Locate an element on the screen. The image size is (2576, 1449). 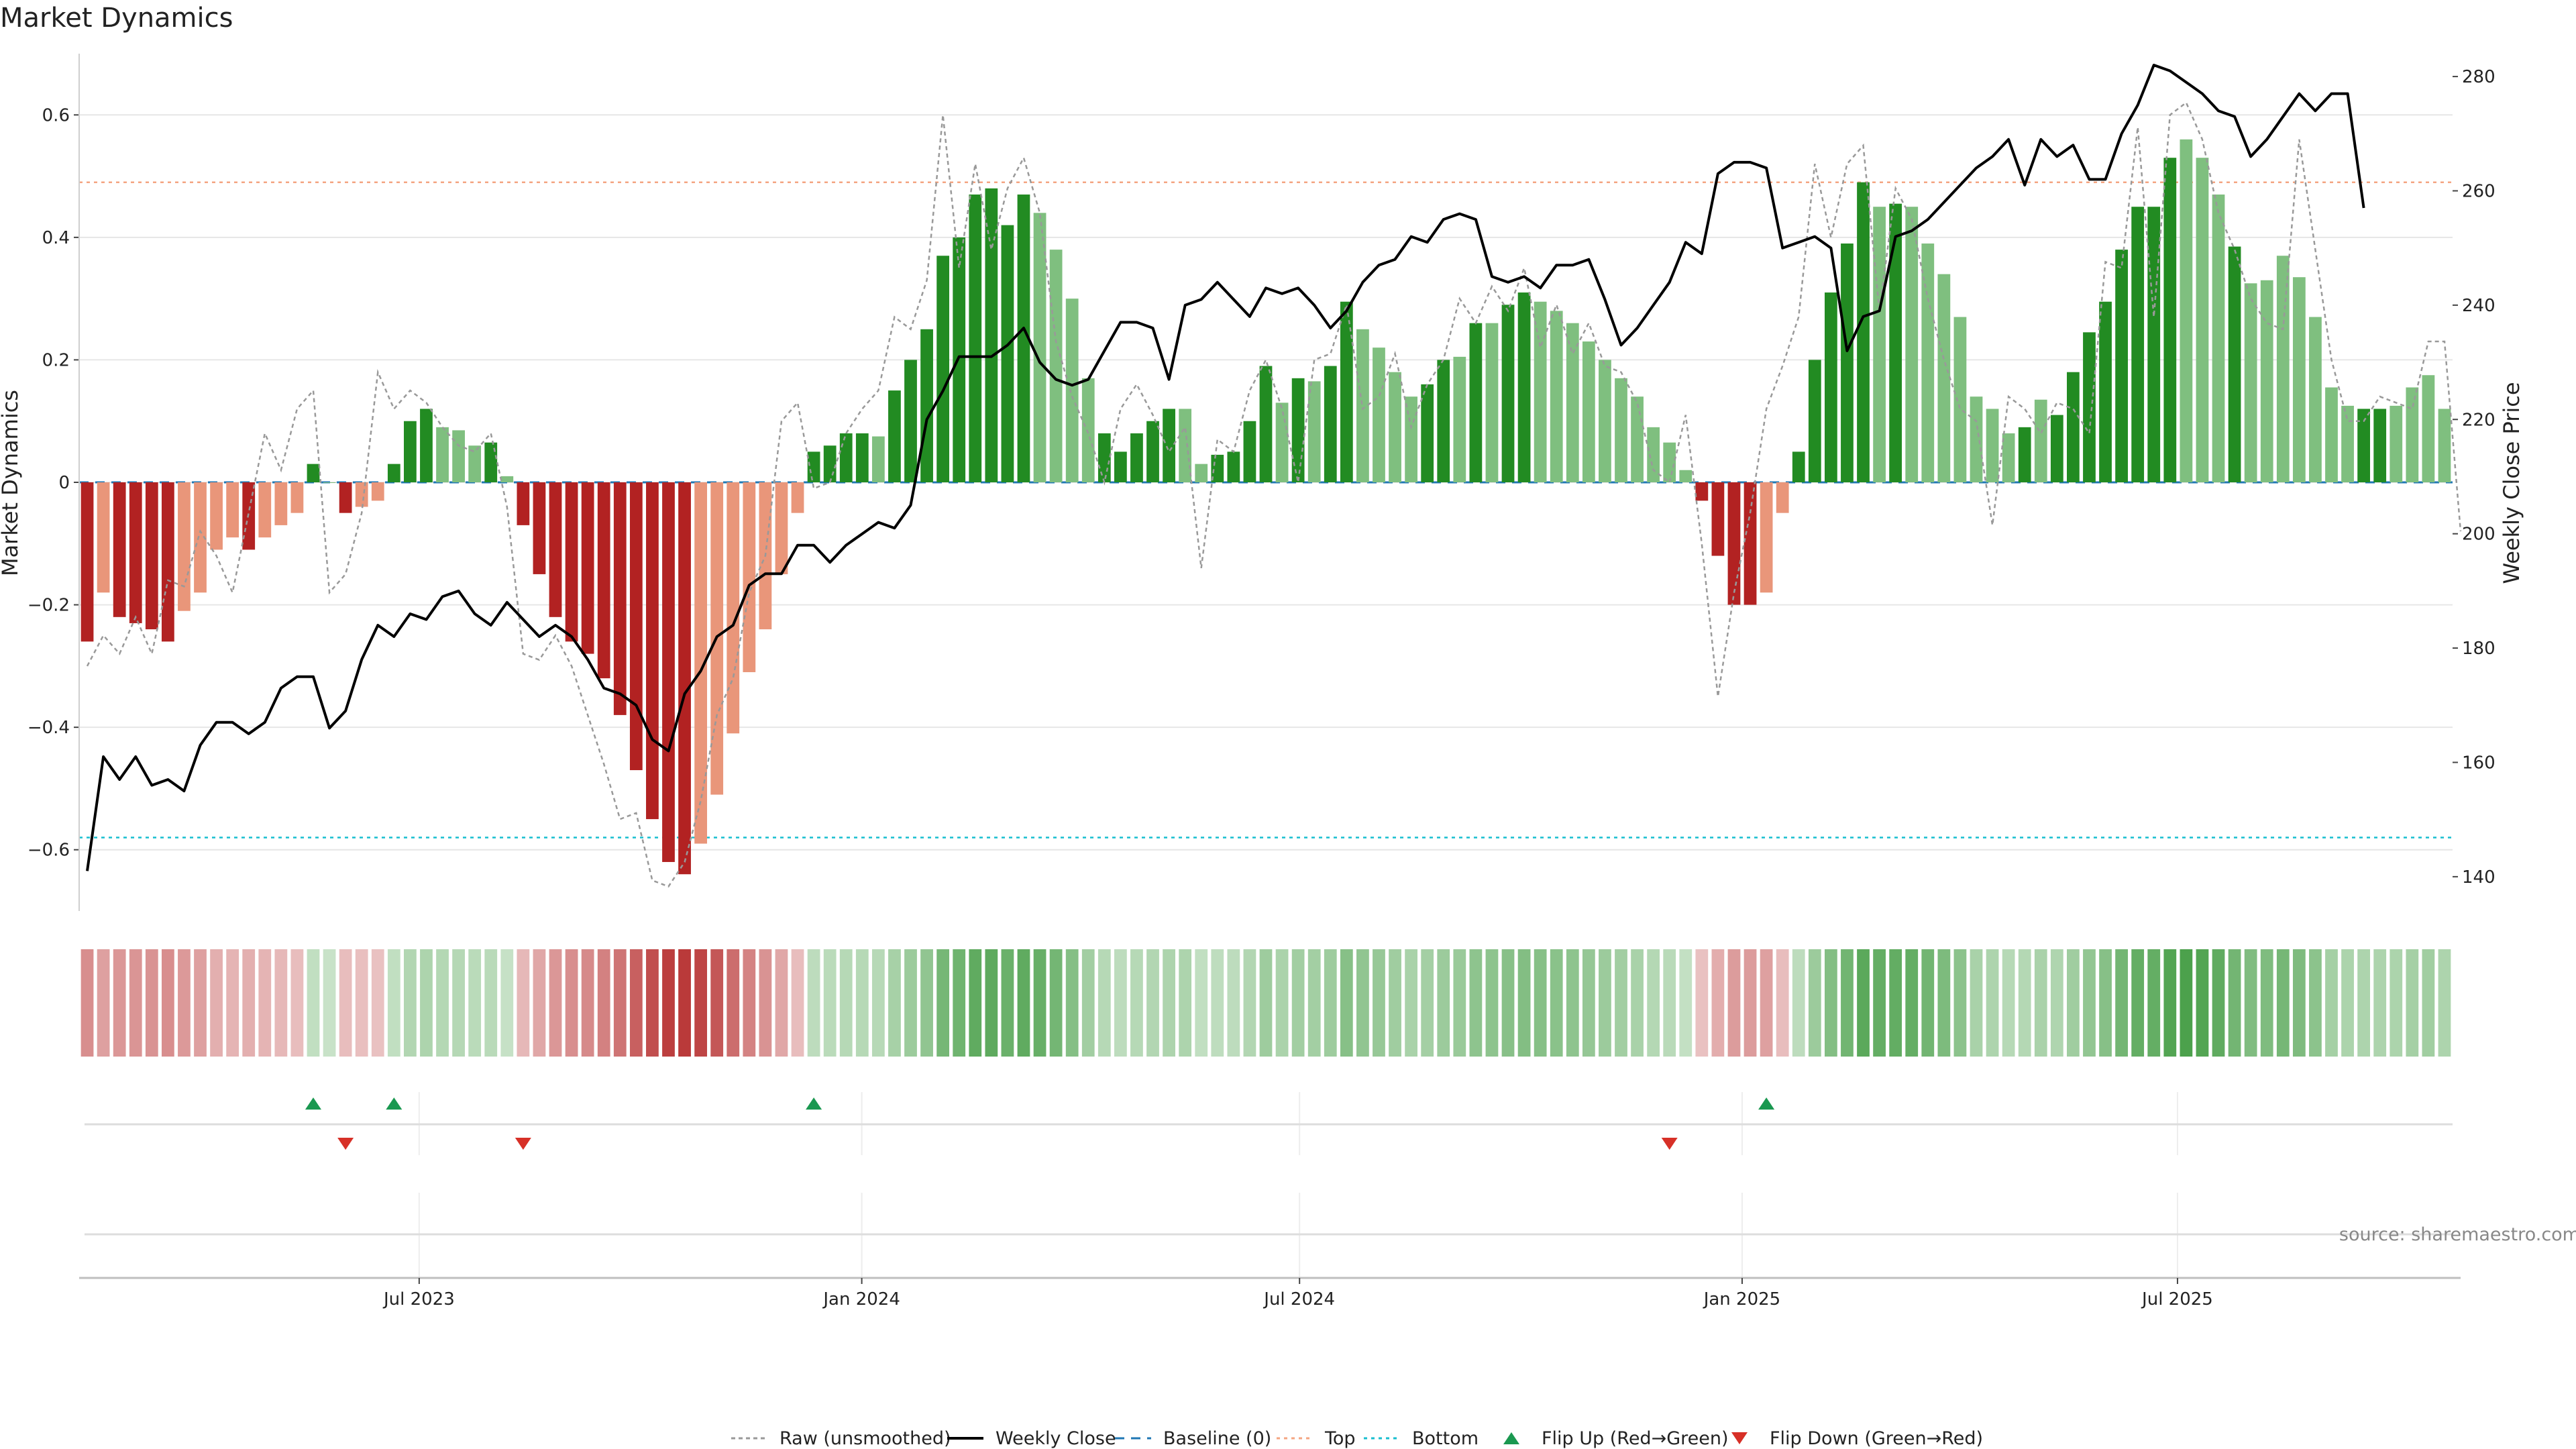
source-label: source: sharemaestro.com is located at coordinates (2457, 1234).